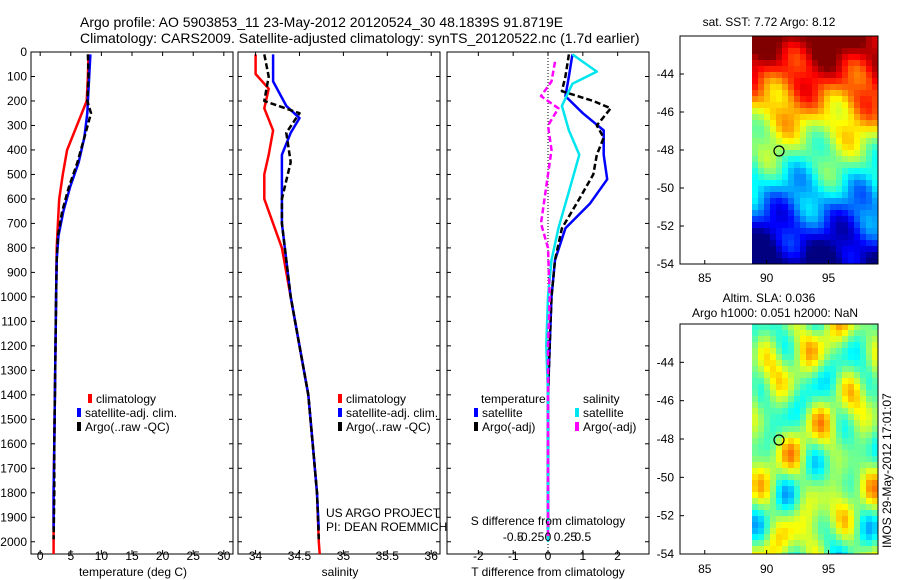 The image size is (900, 580). What do you see at coordinates (609, 427) in the screenshot?
I see `legend-label-s-argo: Argo(-adj)` at bounding box center [609, 427].